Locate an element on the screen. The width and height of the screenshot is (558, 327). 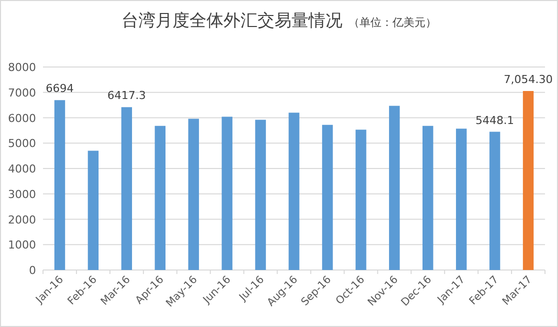
chart-subtitle: （单位：亿美元） is located at coordinates (392, 22).